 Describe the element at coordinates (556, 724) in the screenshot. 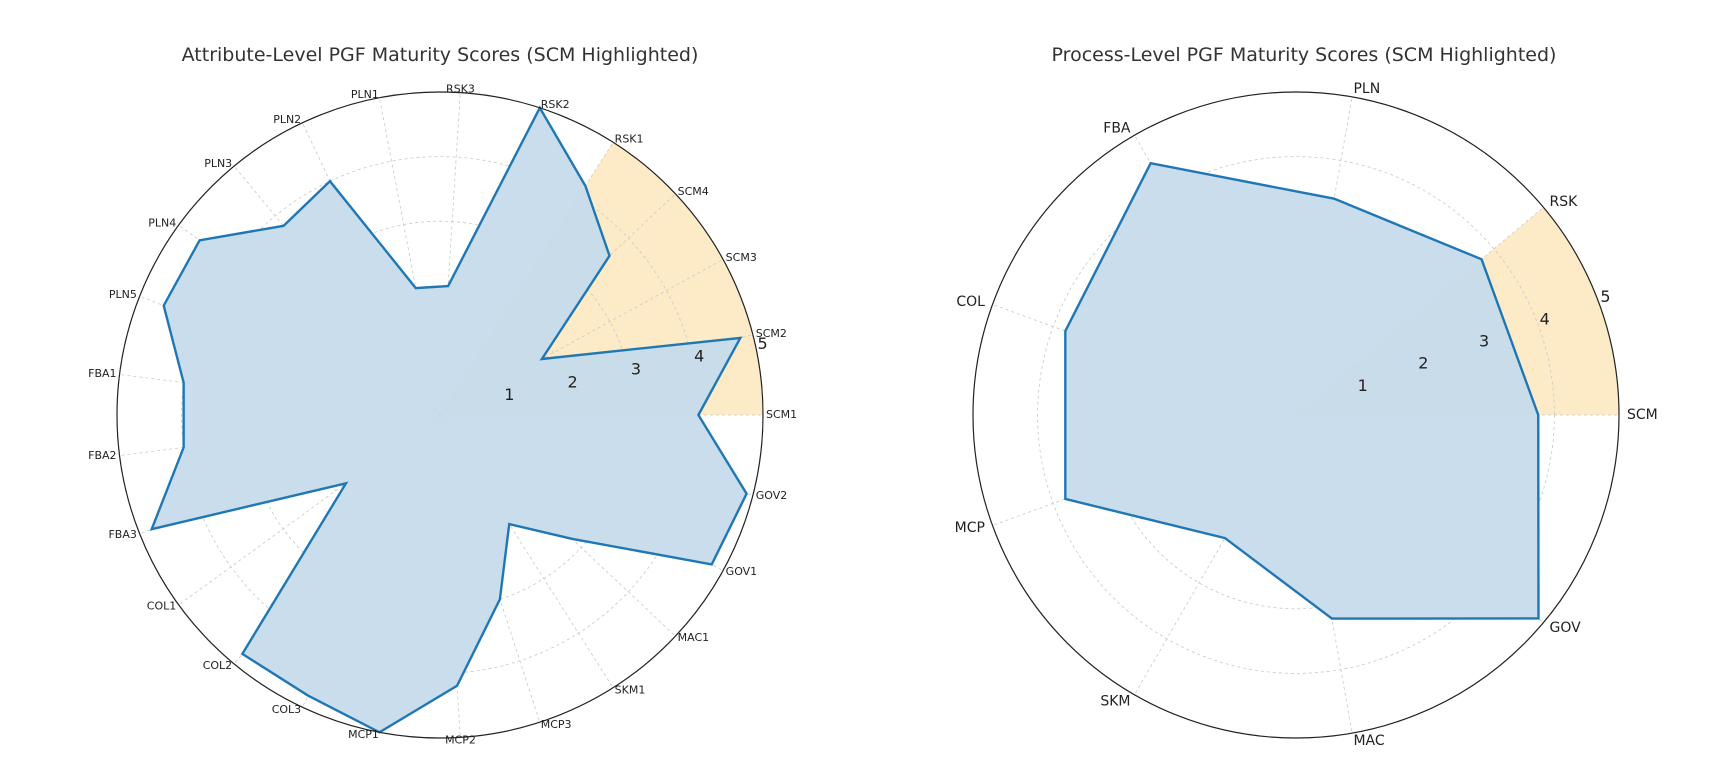

I see `category-label-mcp3: MCP3` at that location.